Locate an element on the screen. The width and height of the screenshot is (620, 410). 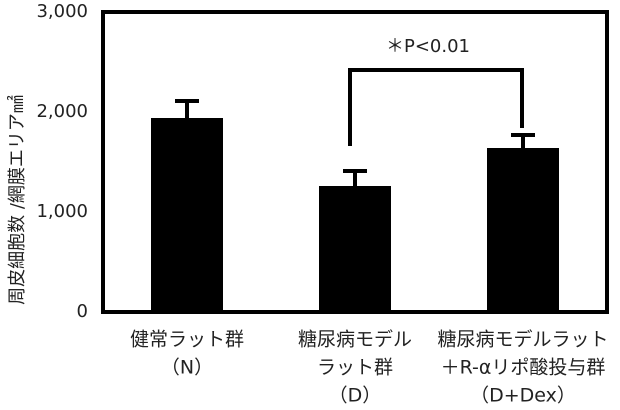
x-tick-label: ラット群 is located at coordinates (355, 368).